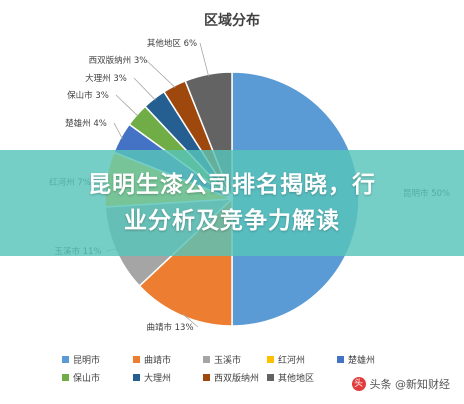  Describe the element at coordinates (227, 360) in the screenshot. I see `legend-label-2: 玉溪市` at that location.